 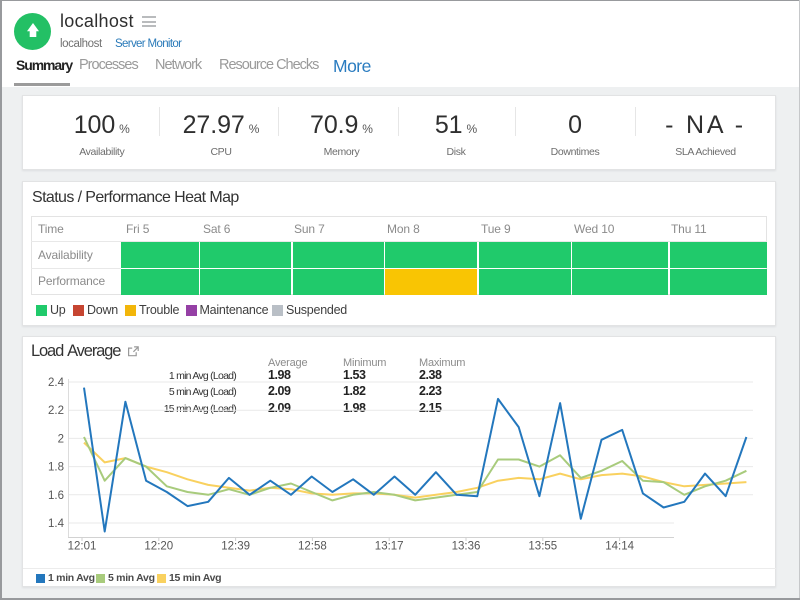 I want to click on svg-text: 14:14, so click(x=619, y=547).